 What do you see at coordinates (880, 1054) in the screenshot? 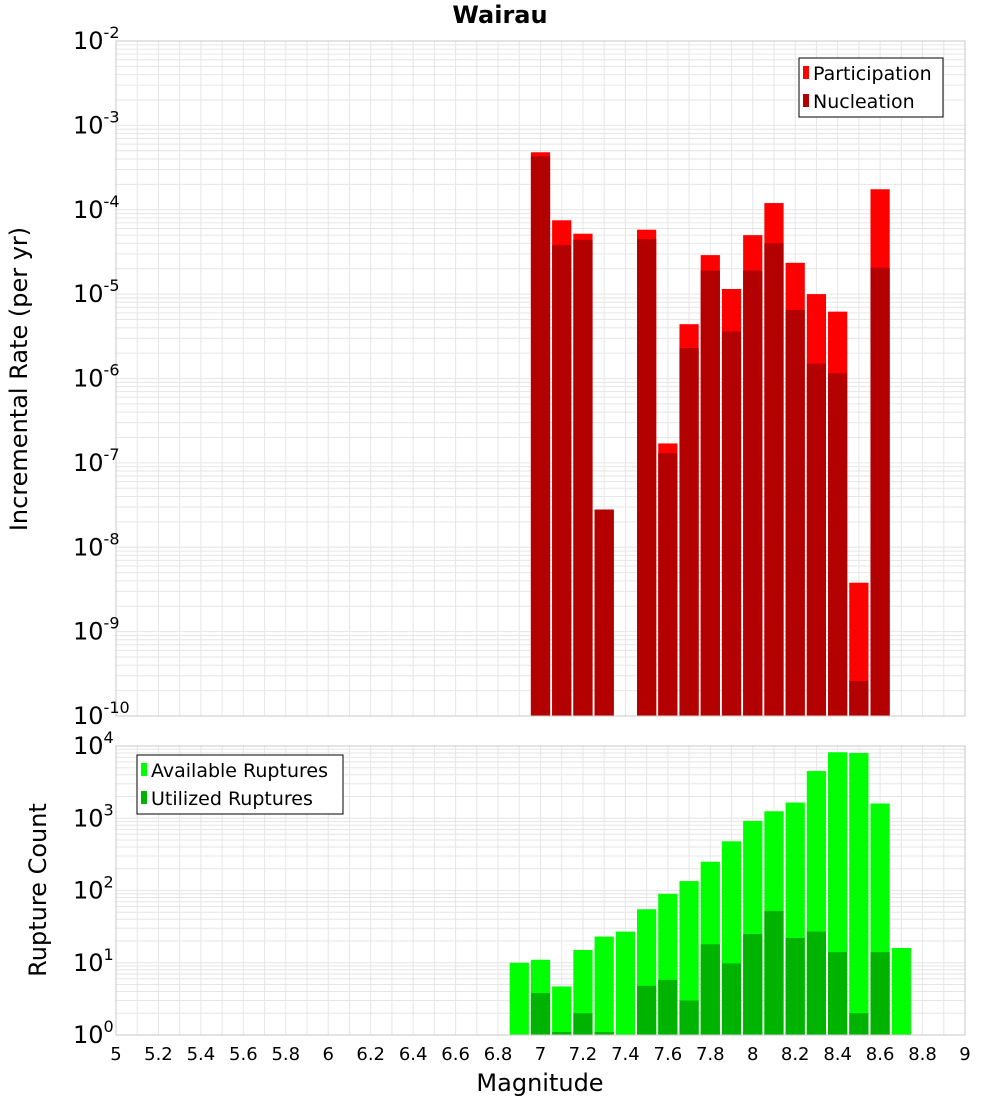
I see `x-tick-label: 8.6` at bounding box center [880, 1054].